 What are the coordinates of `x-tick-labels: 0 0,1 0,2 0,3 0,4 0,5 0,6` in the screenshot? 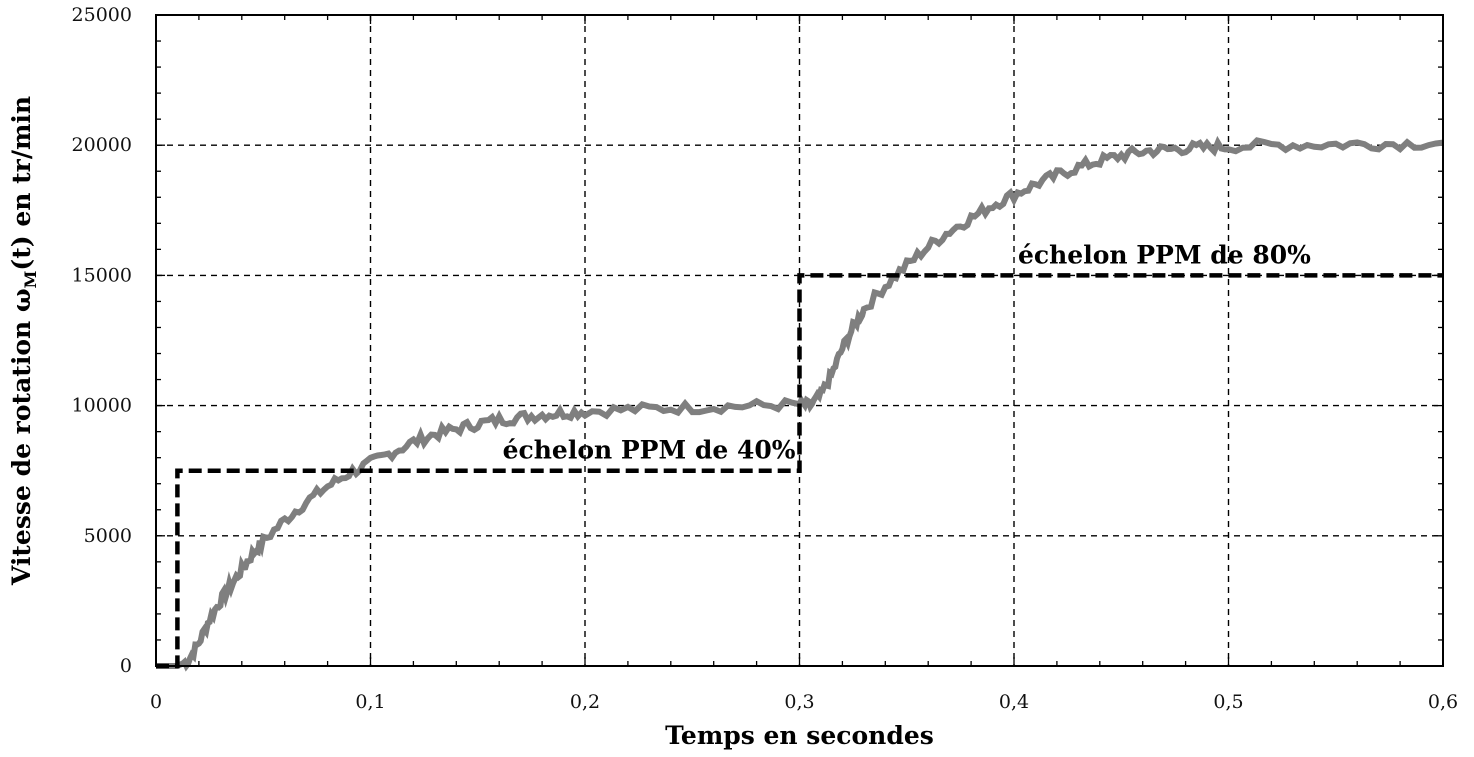 It's located at (804, 702).